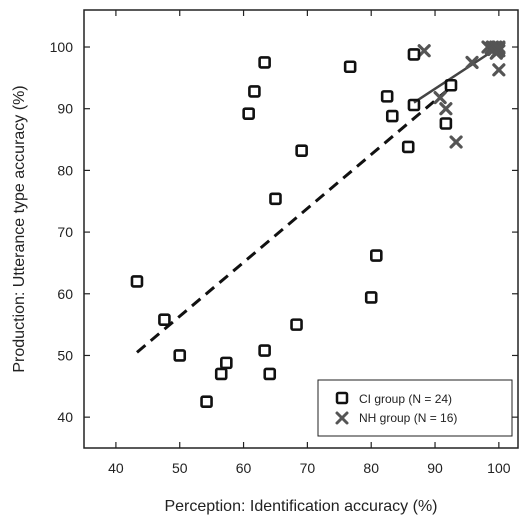 The image size is (519, 522). Describe the element at coordinates (65, 417) in the screenshot. I see `y-tick-label: 40` at that location.